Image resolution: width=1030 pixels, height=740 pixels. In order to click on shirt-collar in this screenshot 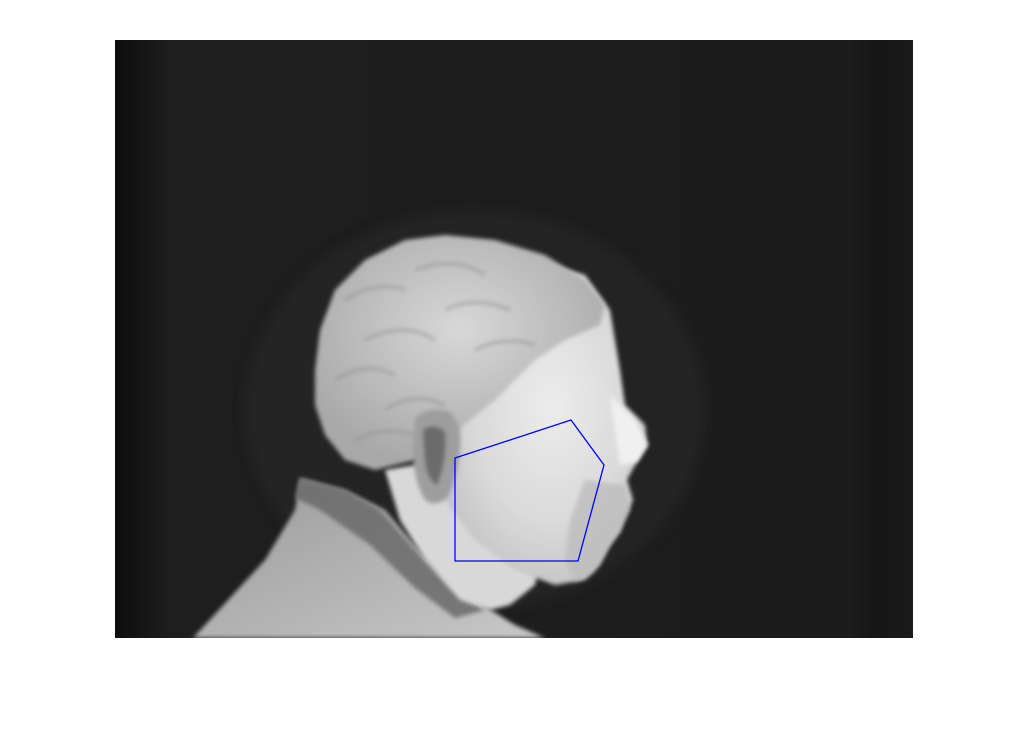, I will do `click(390, 548)`.